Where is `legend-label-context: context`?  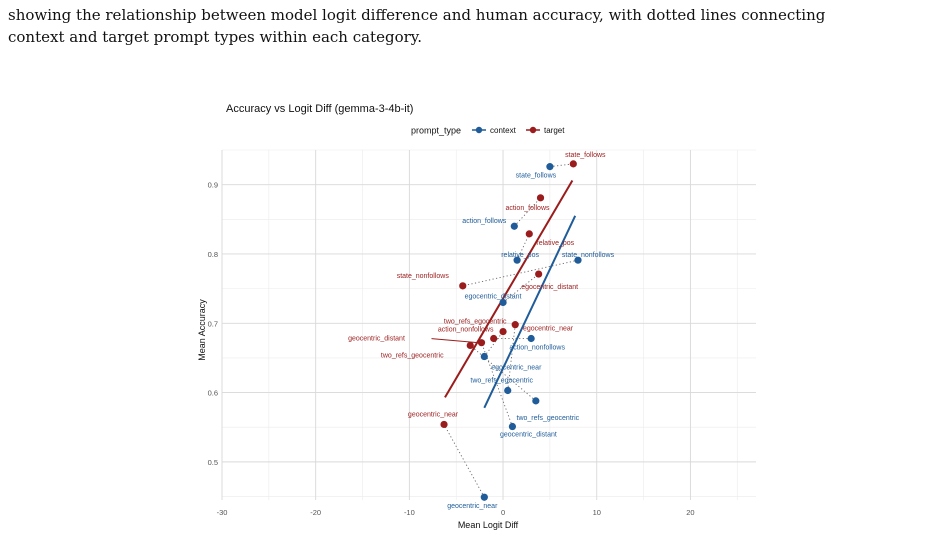
legend-label-context: context is located at coordinates (503, 130).